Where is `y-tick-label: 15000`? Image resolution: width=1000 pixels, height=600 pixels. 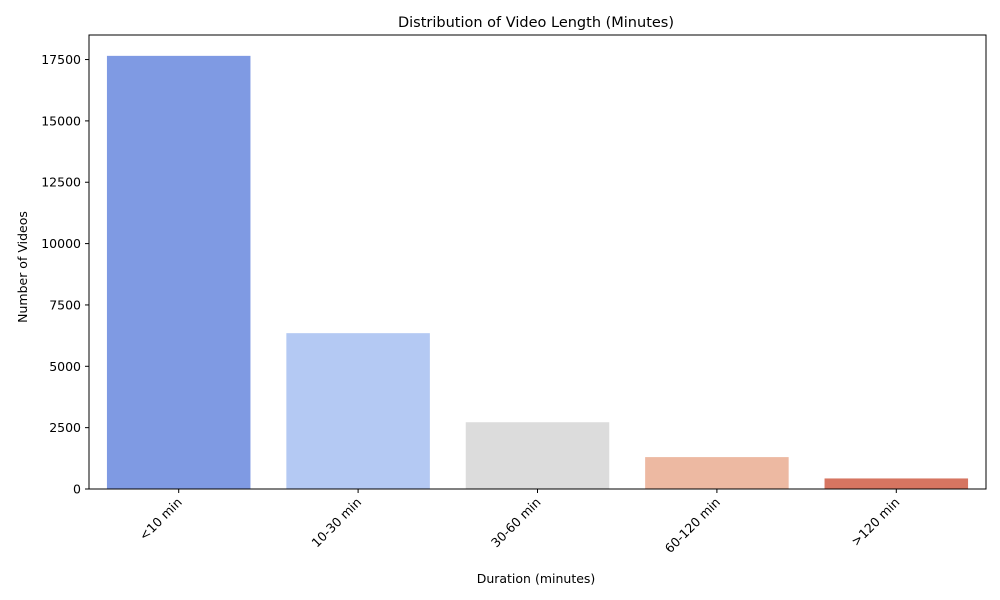 y-tick-label: 15000 is located at coordinates (61, 120).